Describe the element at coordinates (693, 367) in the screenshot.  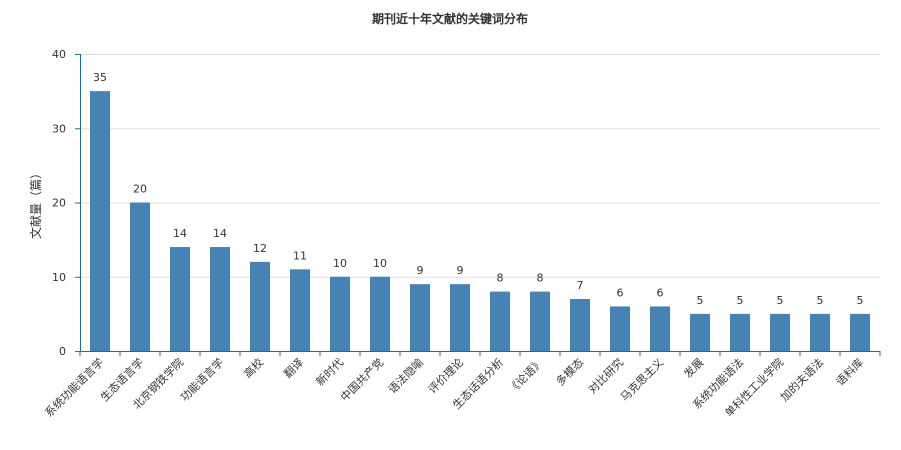
I see `x-tick-label: 发展` at that location.